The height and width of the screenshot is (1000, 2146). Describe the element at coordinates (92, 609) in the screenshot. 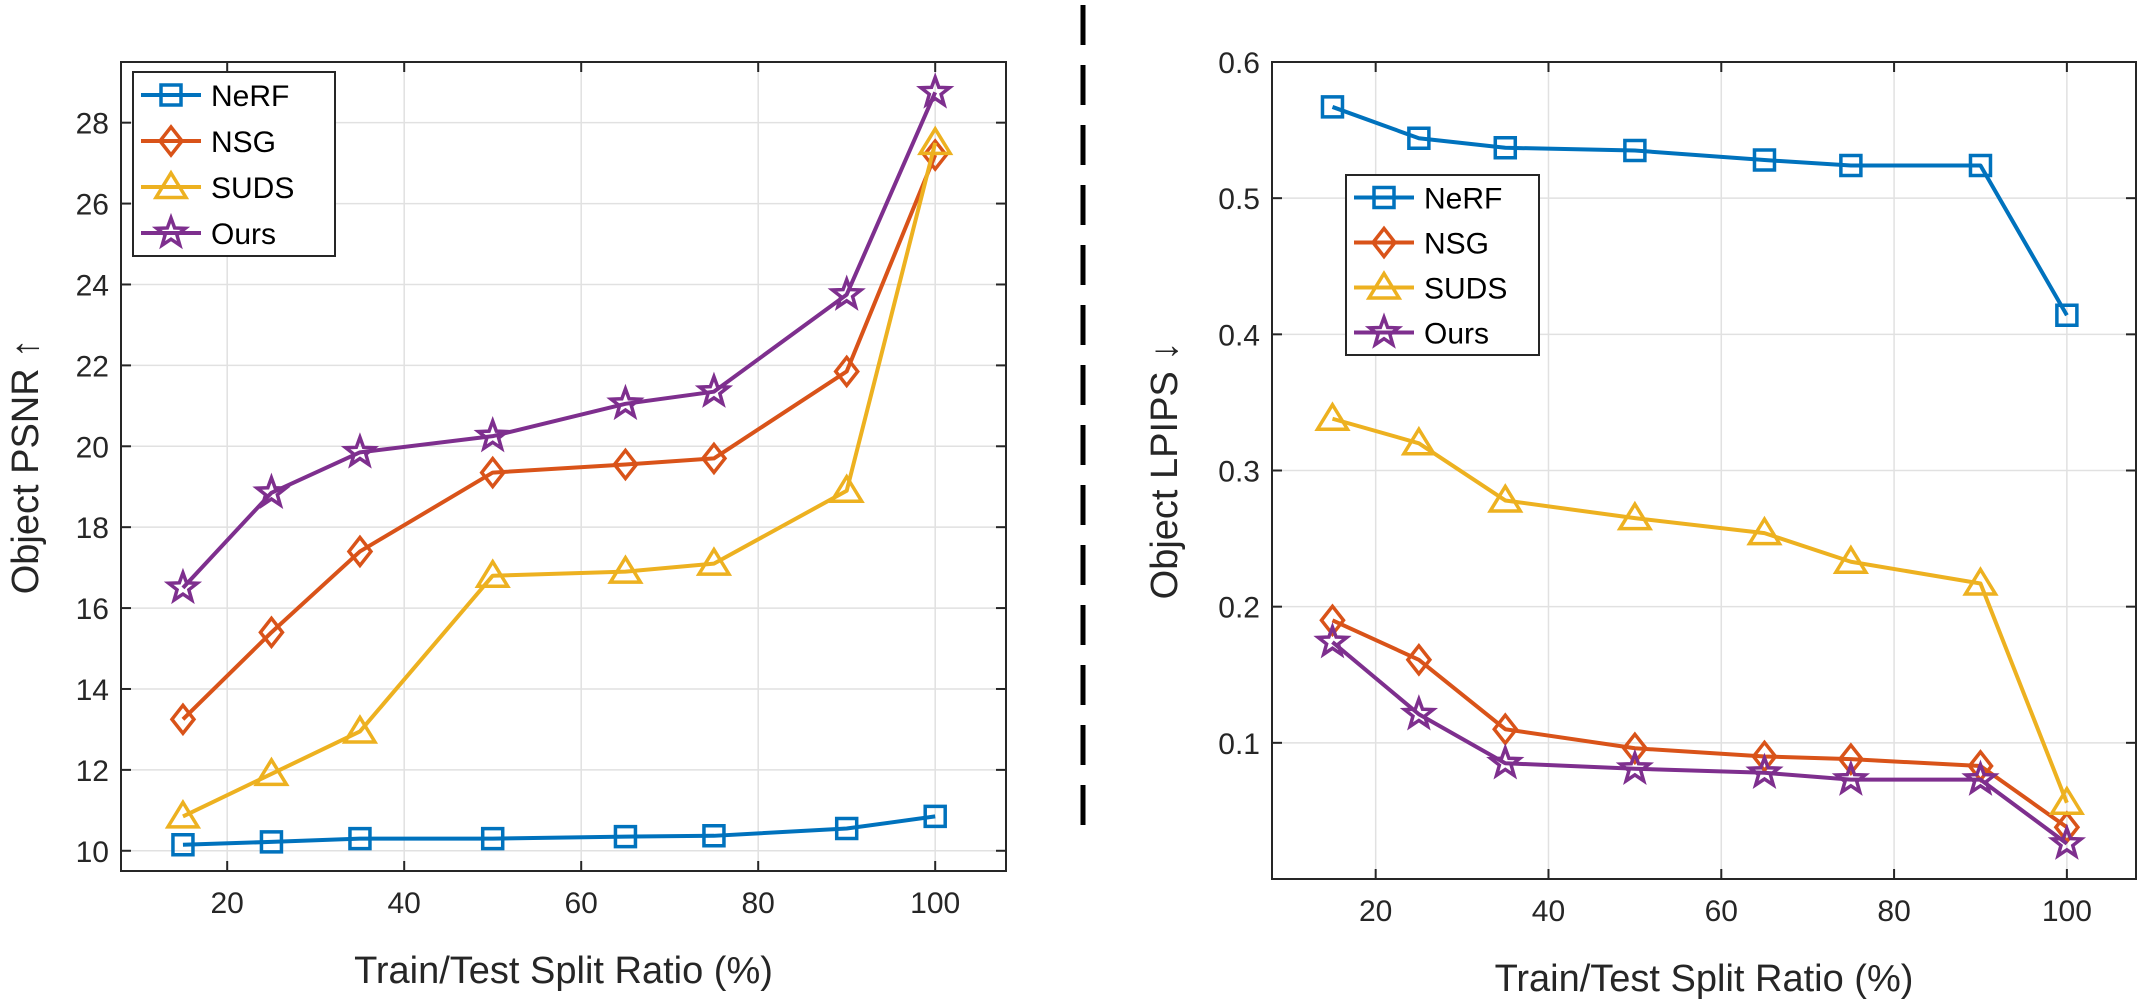

I see `y-tick-label: 16` at that location.